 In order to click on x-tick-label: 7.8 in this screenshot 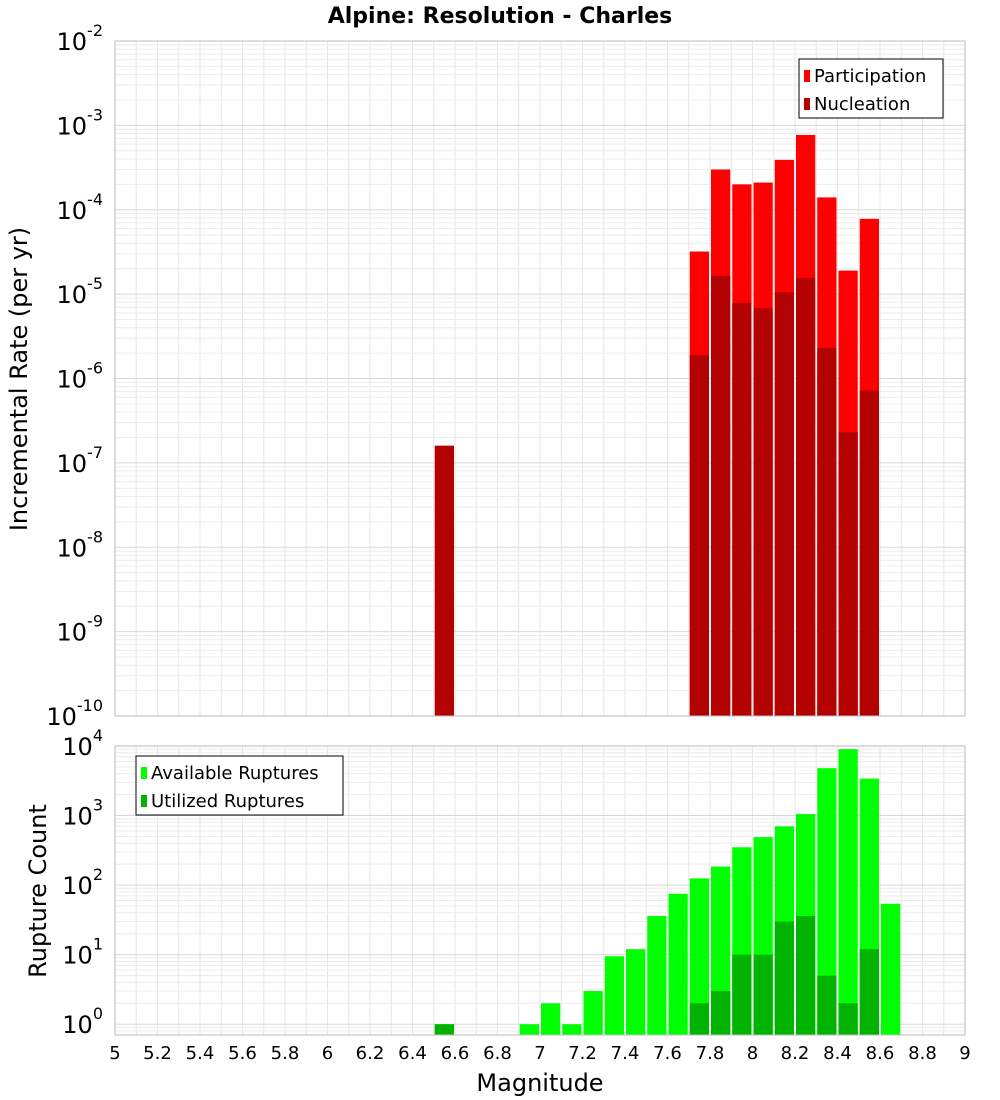, I will do `click(710, 1053)`.